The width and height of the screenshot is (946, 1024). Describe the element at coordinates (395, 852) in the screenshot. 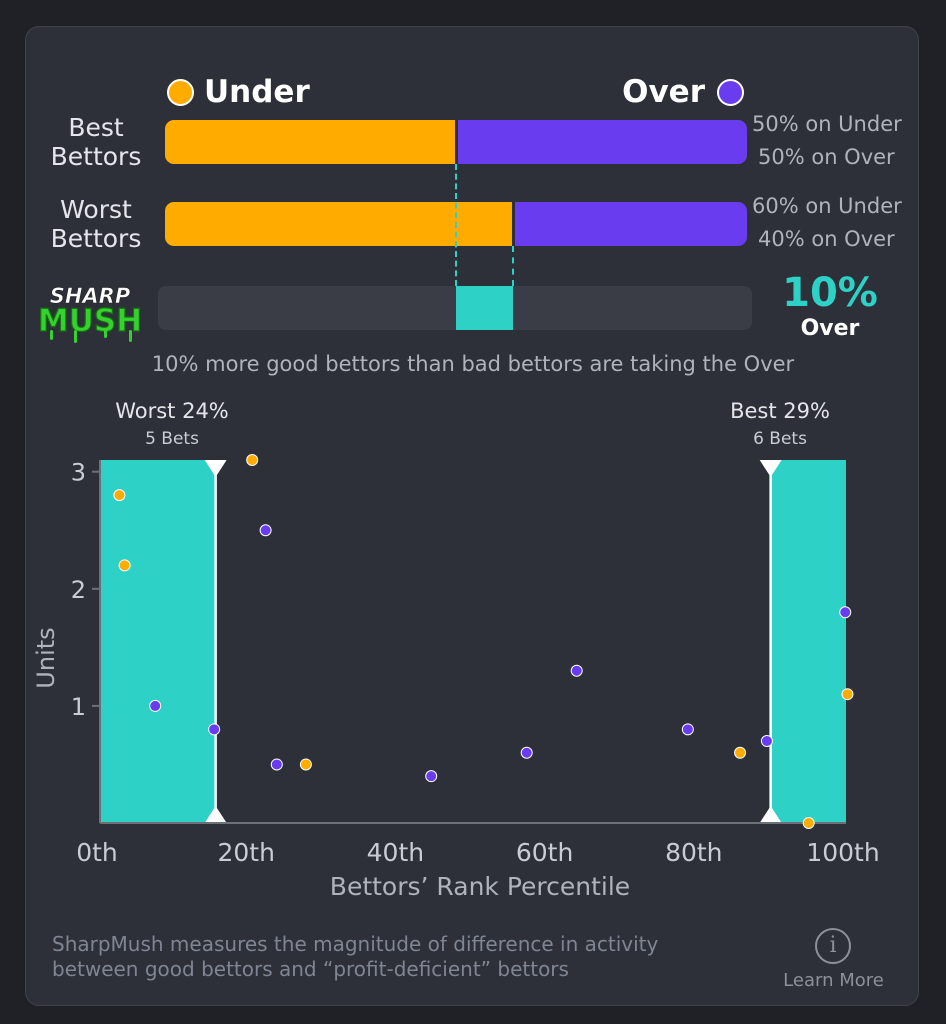

I see `x-tick-label: 40th` at that location.